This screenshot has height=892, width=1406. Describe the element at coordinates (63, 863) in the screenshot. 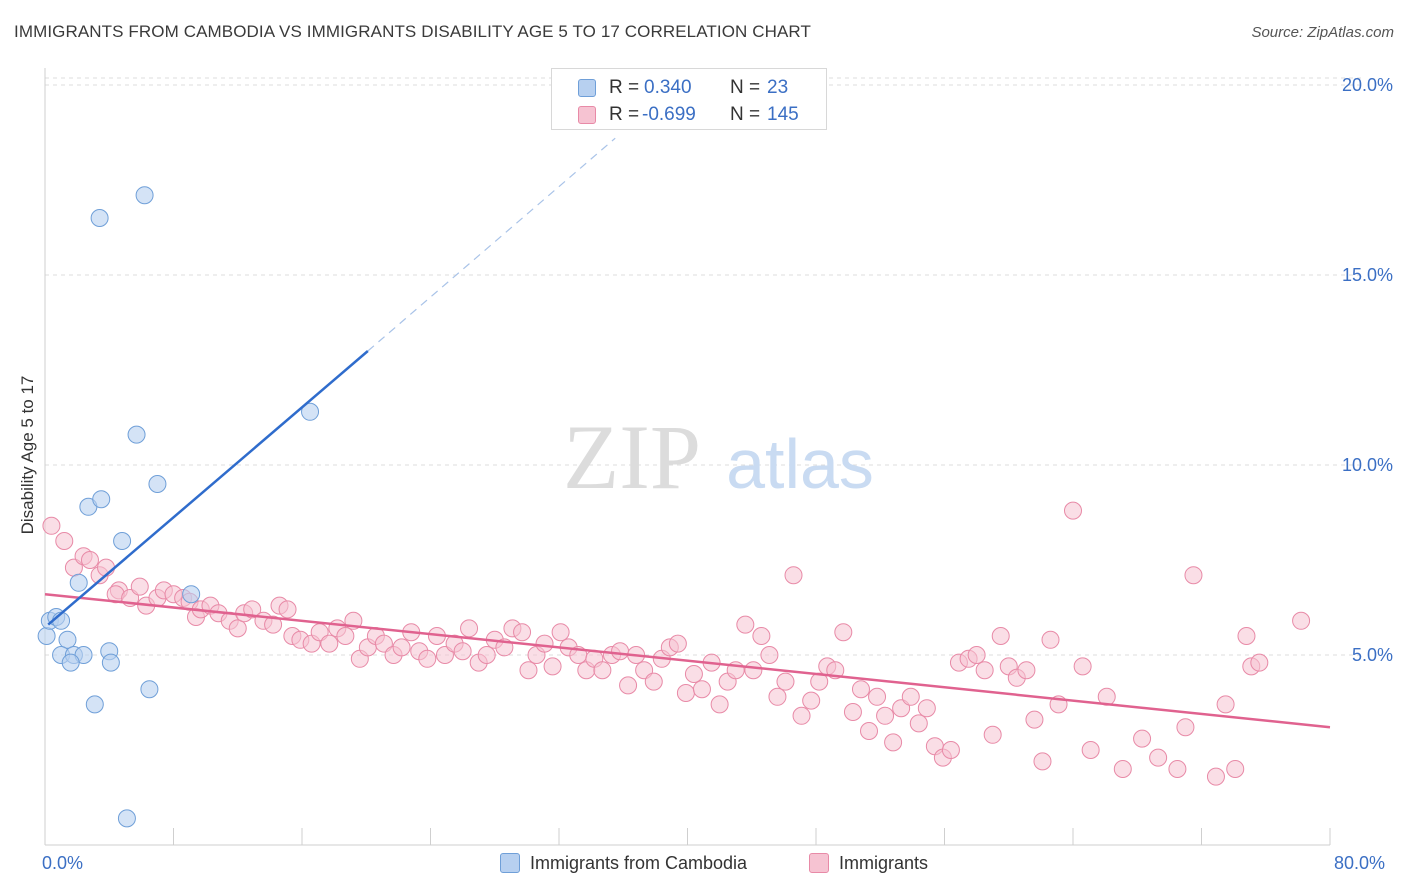

I see `x-tick-label-min: 0.0%` at that location.